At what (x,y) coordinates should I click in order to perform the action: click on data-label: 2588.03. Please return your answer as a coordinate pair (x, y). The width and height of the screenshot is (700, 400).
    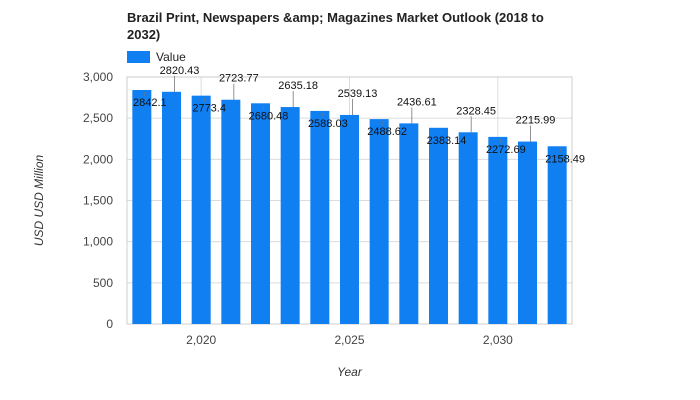
    Looking at the image, I should click on (328, 124).